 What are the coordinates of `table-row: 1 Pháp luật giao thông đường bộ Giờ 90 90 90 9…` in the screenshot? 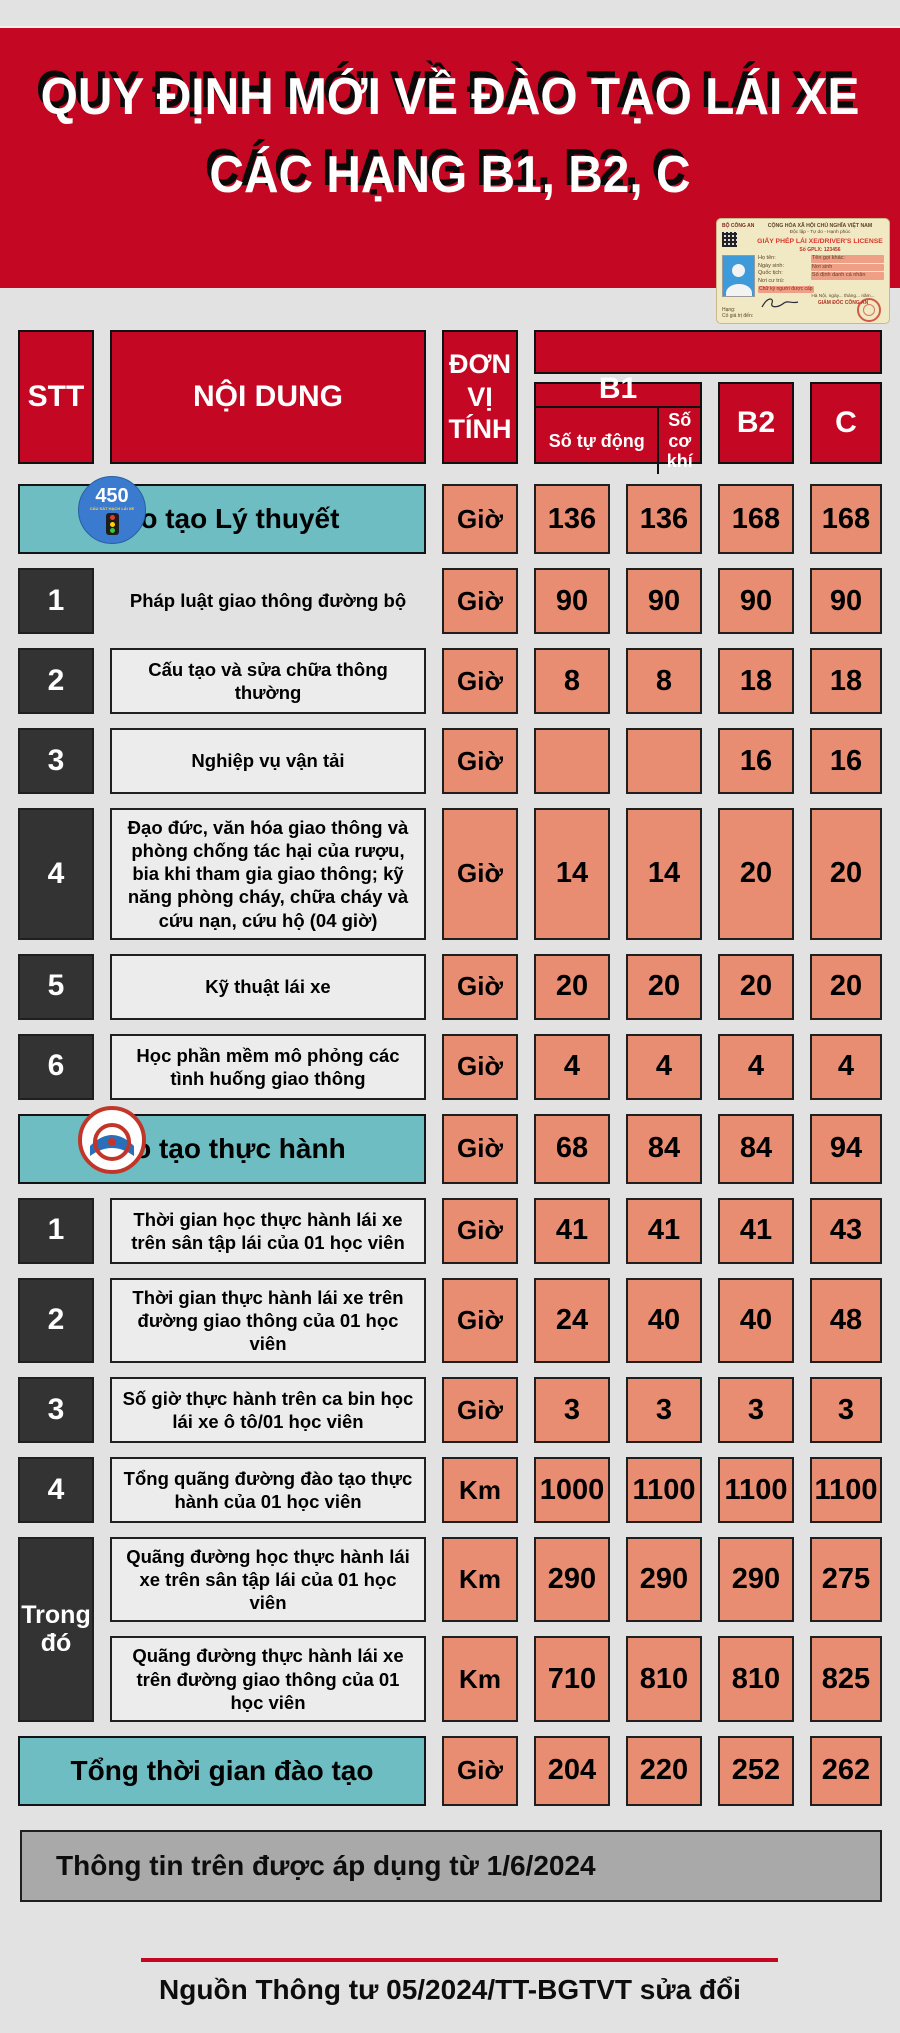 It's located at (450, 601).